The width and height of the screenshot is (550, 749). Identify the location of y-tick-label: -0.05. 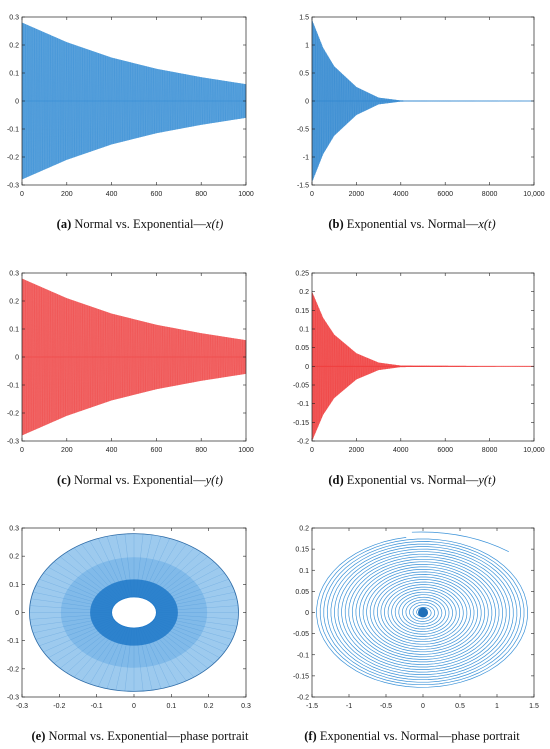
(301, 634).